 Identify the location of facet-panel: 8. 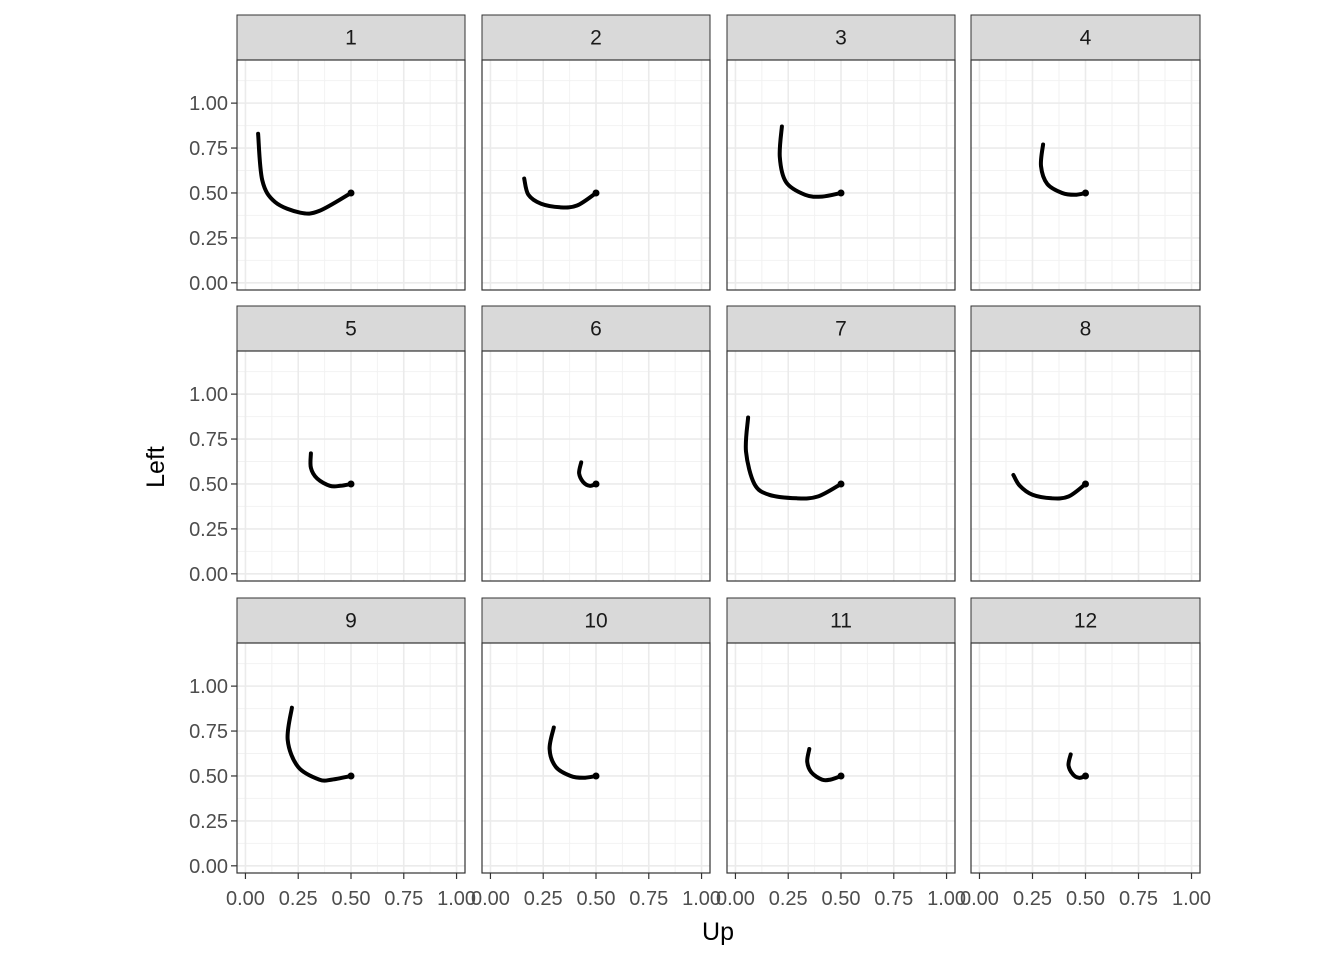
(1085, 443).